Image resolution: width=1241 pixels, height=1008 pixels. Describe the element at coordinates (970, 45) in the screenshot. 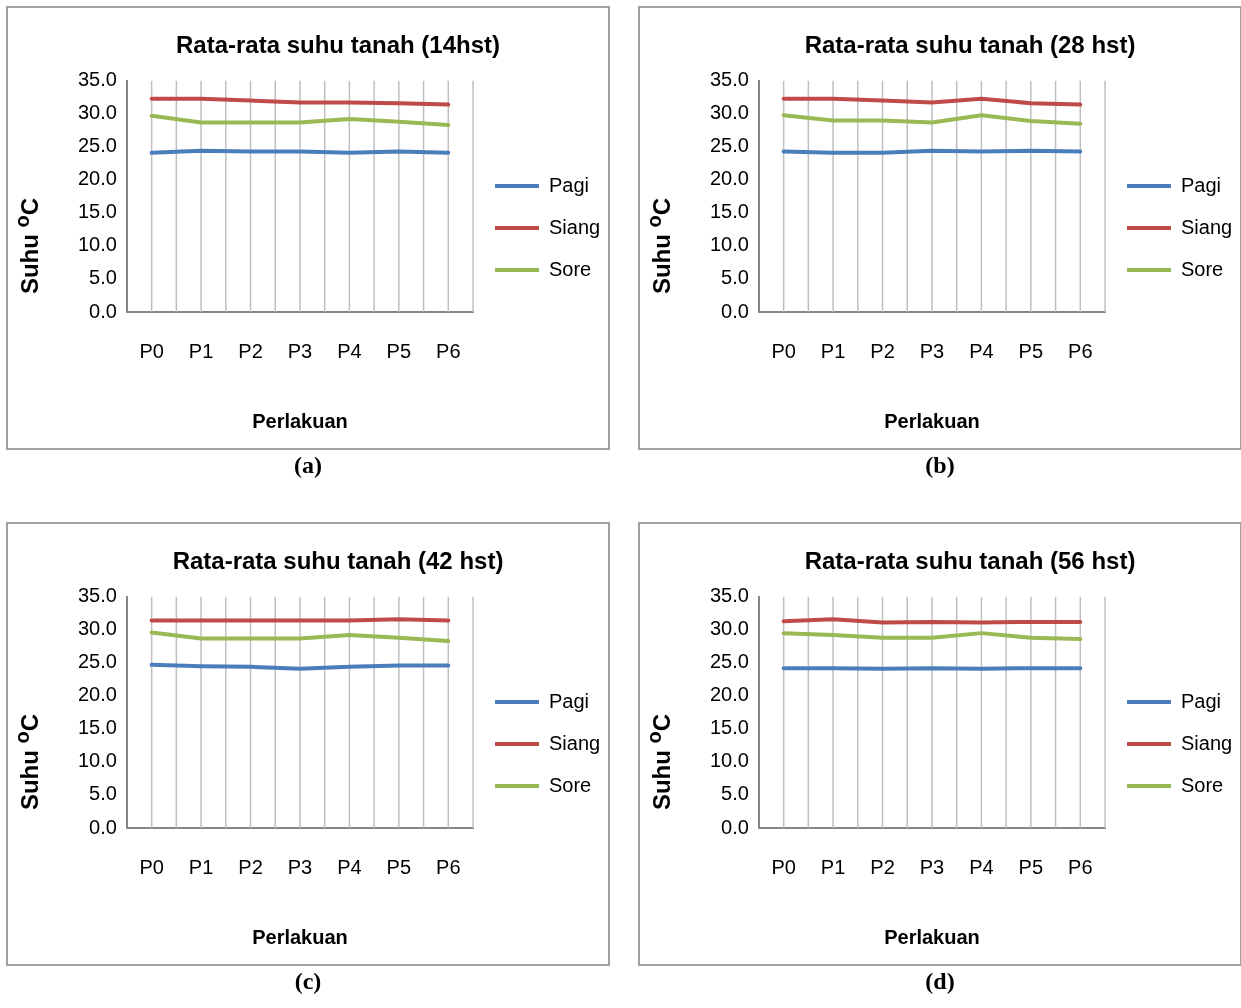

I see `chart-title: Rata-rata suhu tanah (28 hst)` at that location.